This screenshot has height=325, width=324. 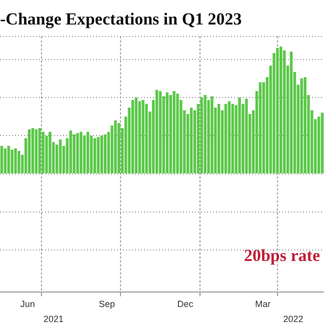 I want to click on chart-title: -Change Expectations in Q1 2023, so click(x=121, y=19).